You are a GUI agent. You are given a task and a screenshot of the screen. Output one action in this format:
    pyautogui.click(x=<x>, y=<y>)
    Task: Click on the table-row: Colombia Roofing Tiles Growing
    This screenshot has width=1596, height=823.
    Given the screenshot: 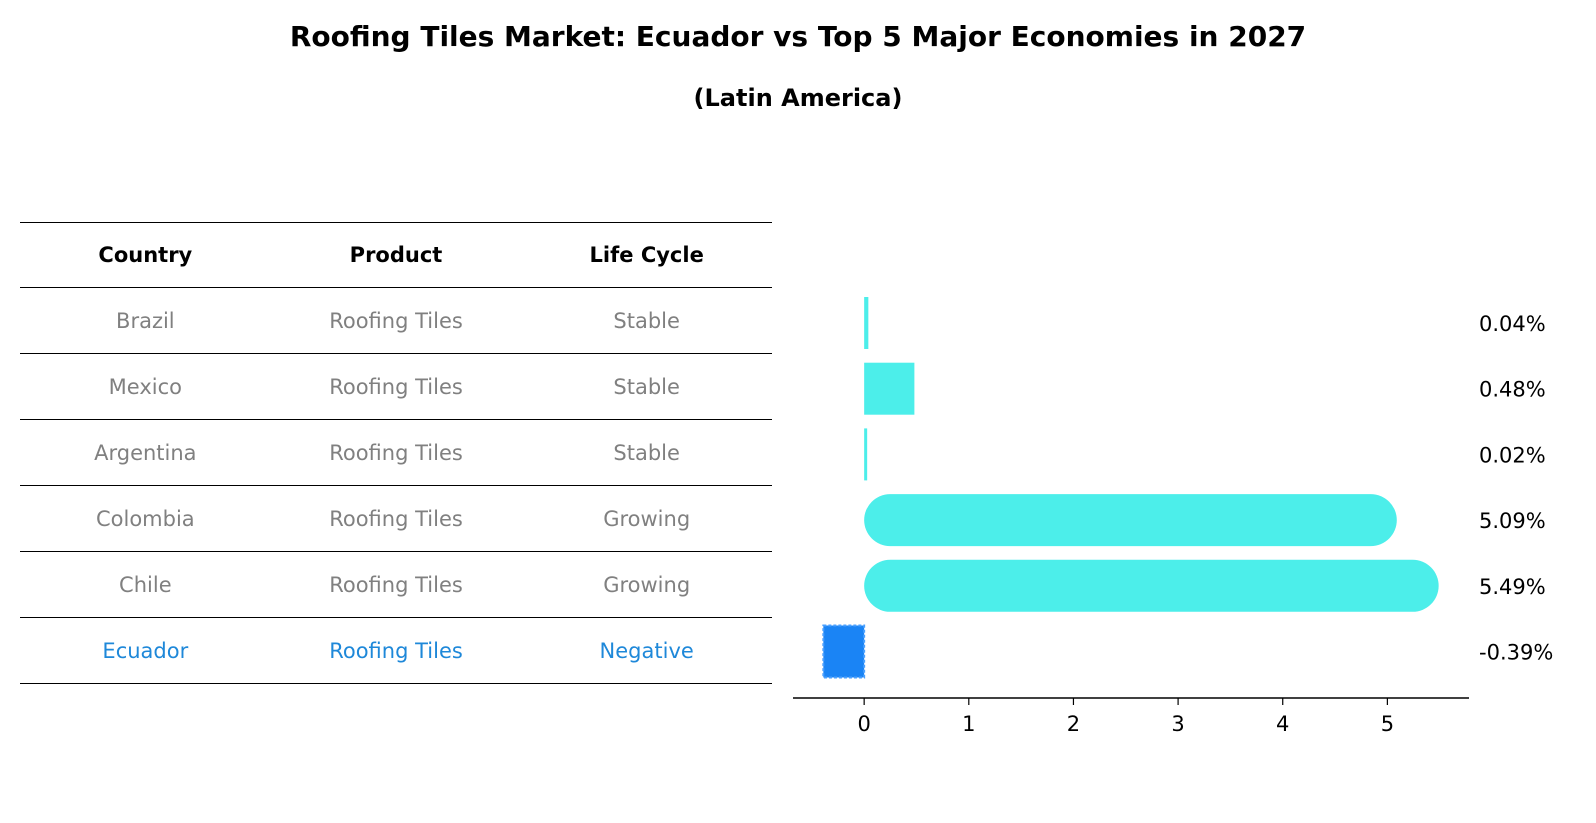 What is the action you would take?
    pyautogui.click(x=396, y=519)
    